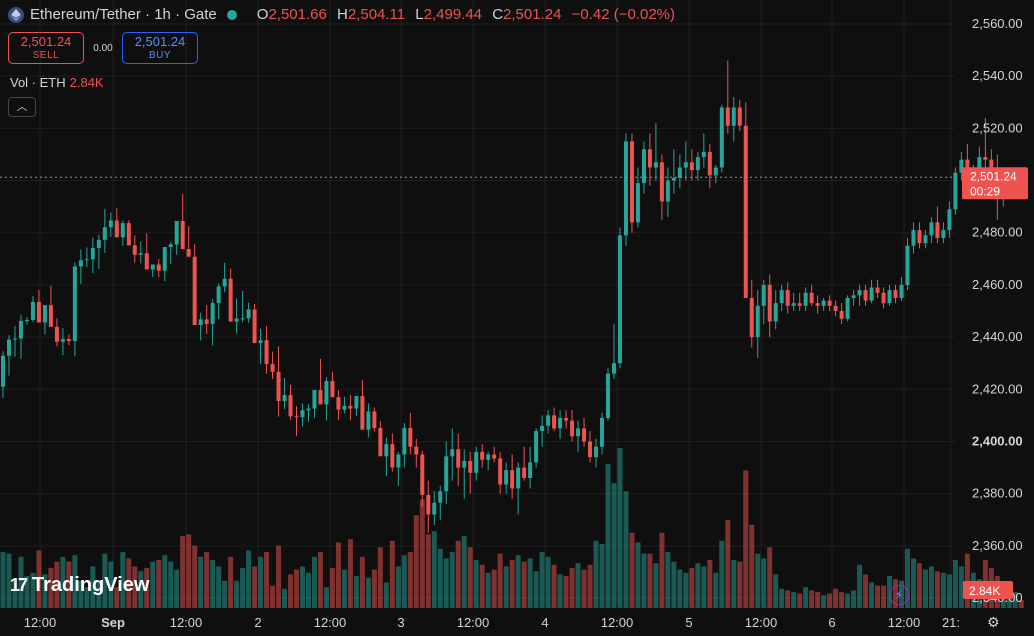  I want to click on x-tick-label: 12:00, so click(904, 622).